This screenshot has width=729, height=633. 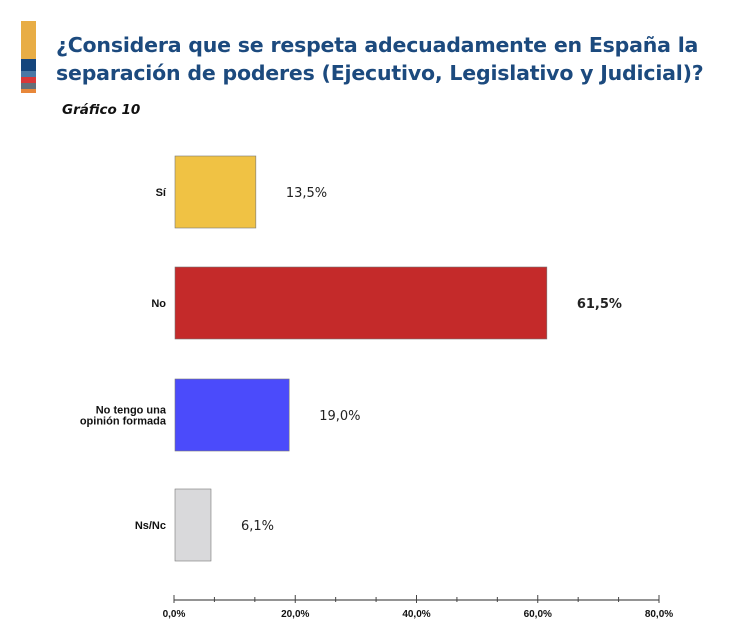 What do you see at coordinates (123, 422) in the screenshot?
I see `category-label: opinión formada` at bounding box center [123, 422].